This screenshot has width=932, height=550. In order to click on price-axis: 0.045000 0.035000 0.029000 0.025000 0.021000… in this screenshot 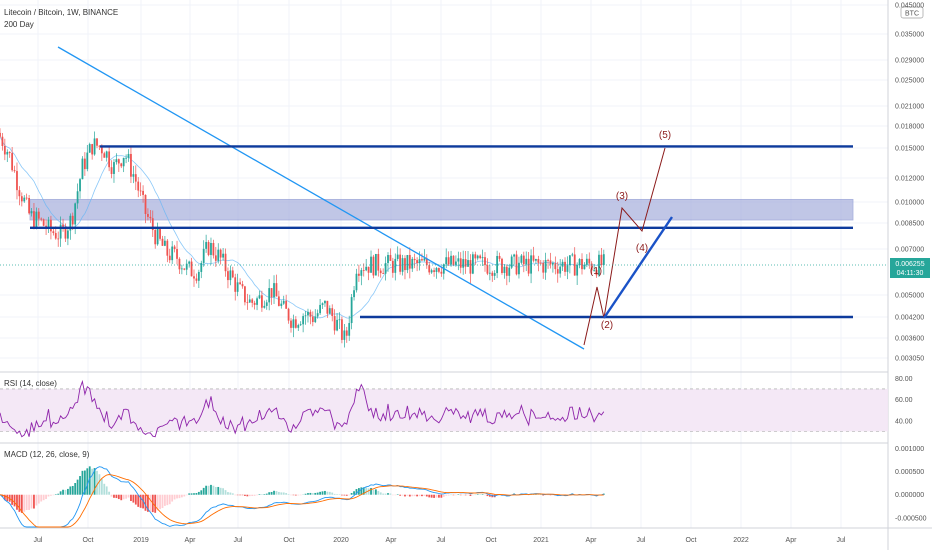, I will do `click(909, 183)`.